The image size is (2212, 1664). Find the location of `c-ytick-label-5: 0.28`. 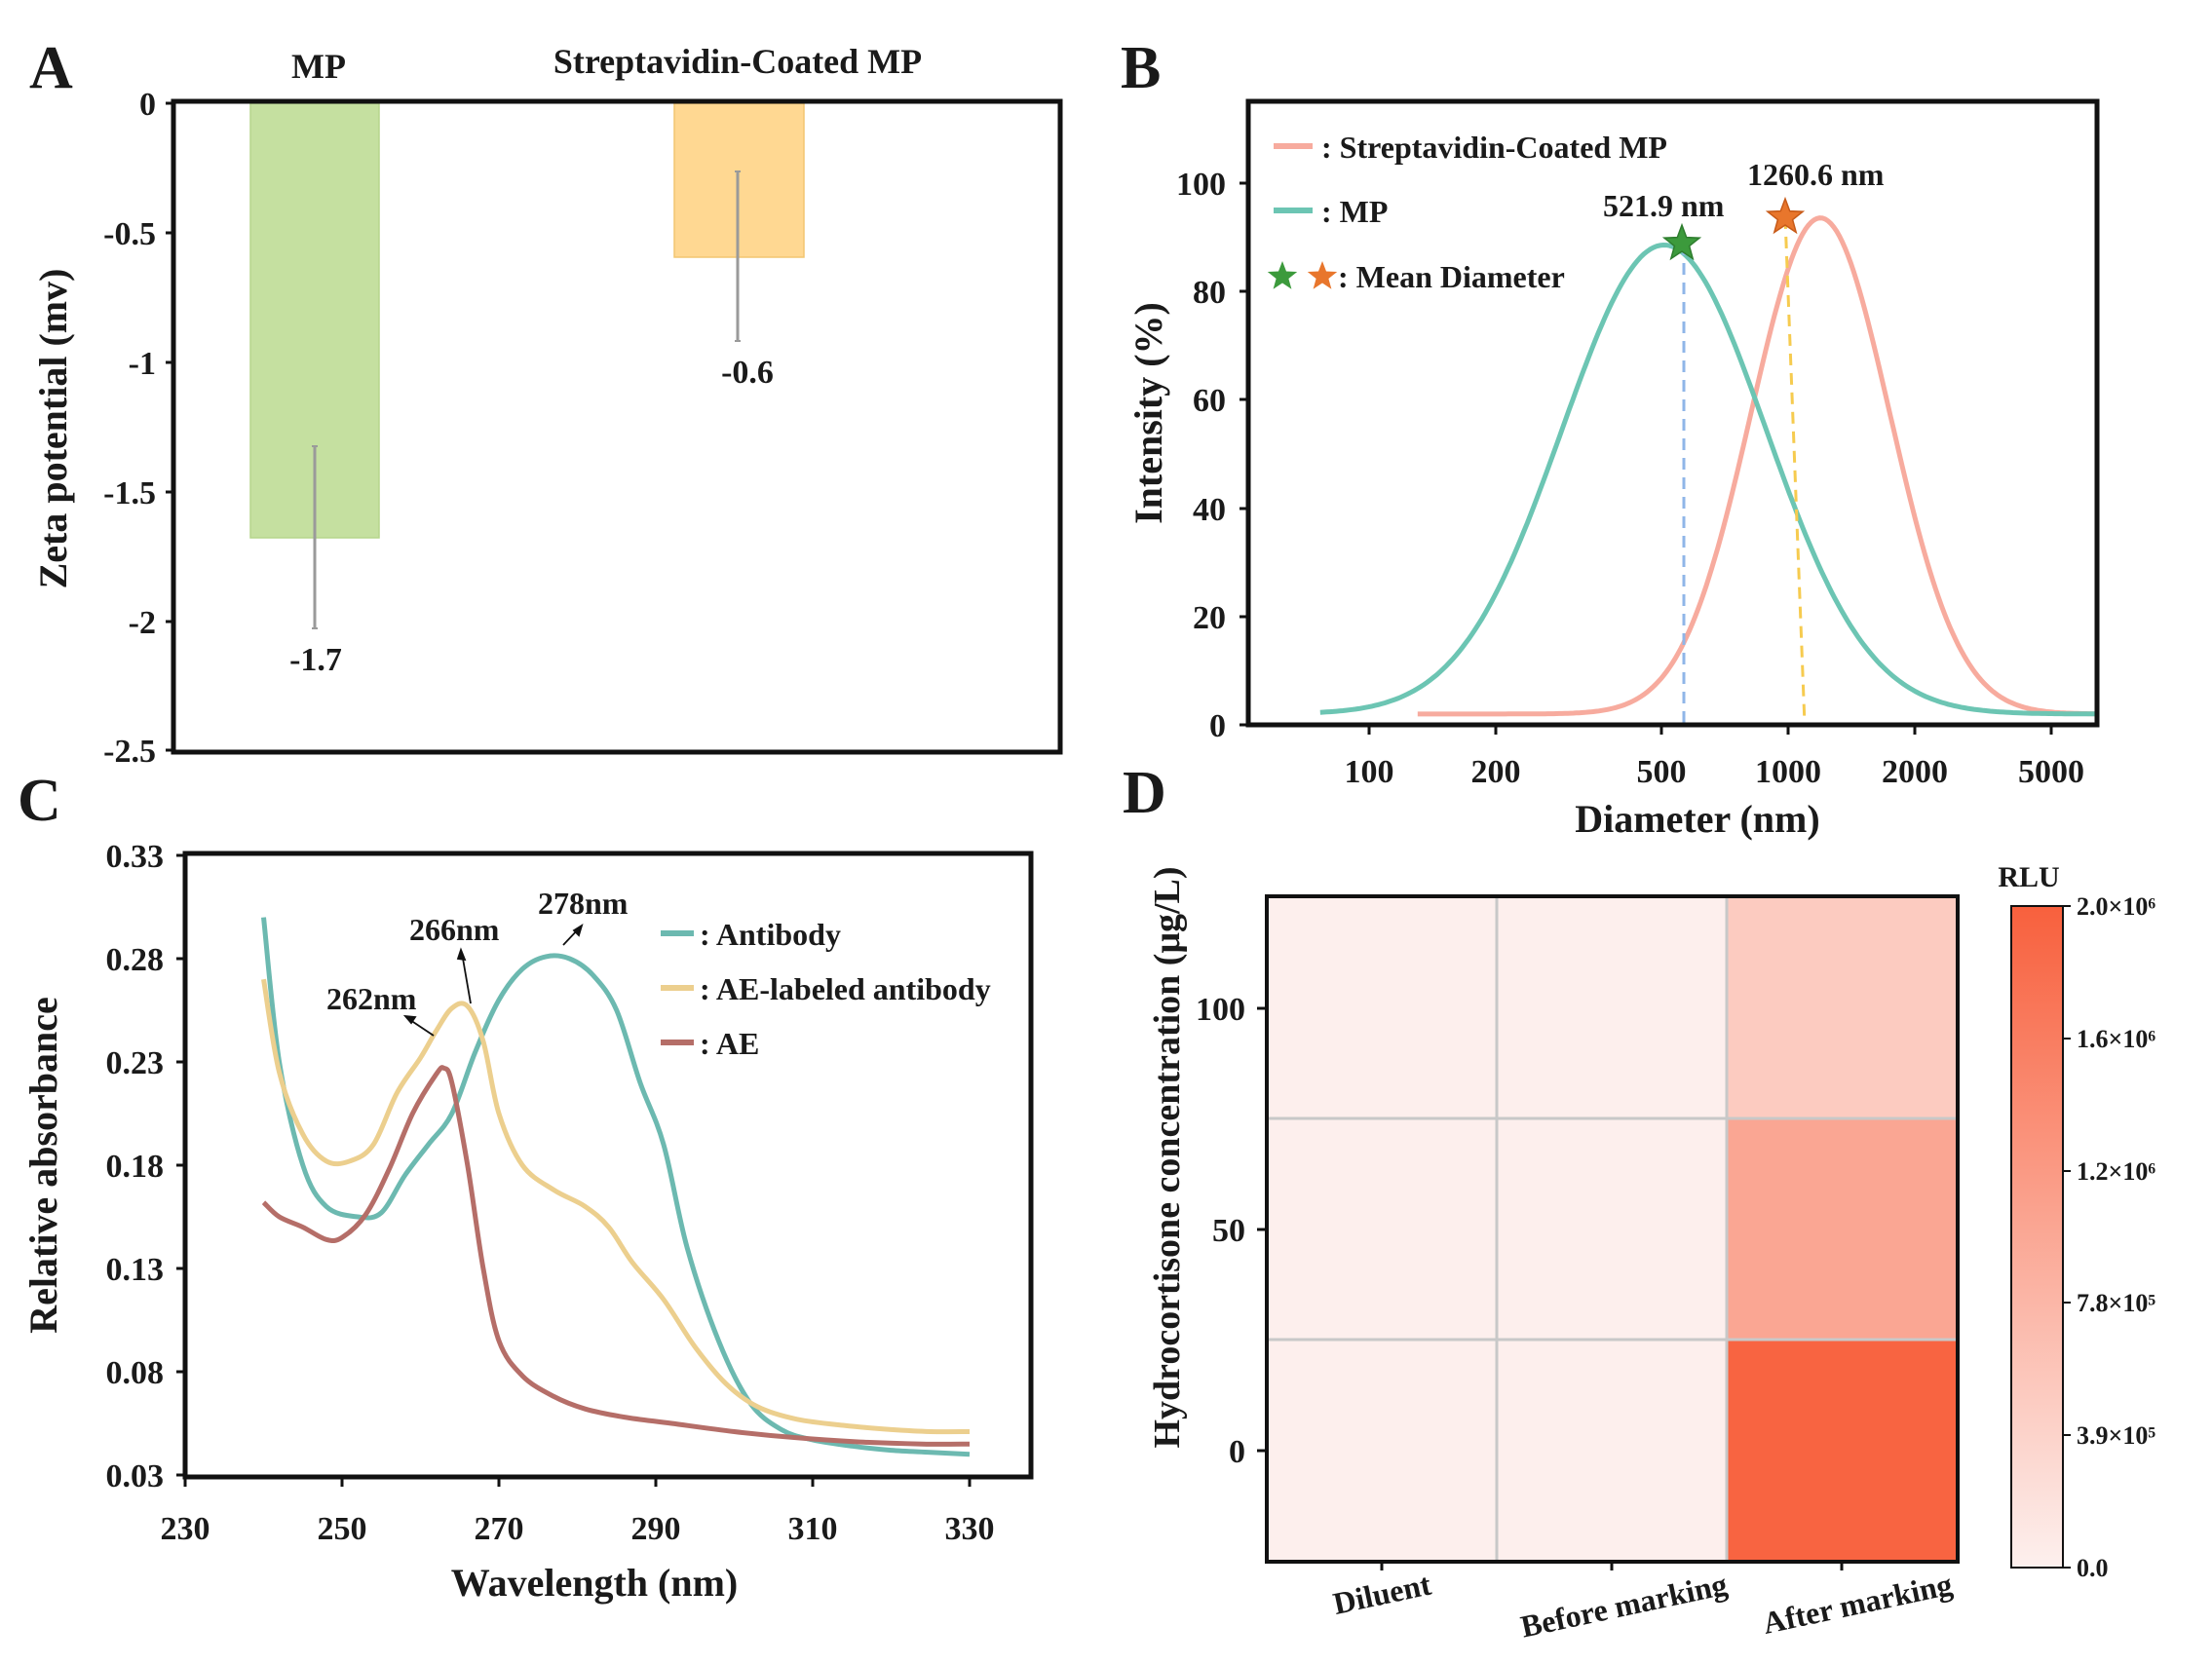

c-ytick-label-5: 0.28 is located at coordinates (136, 960).